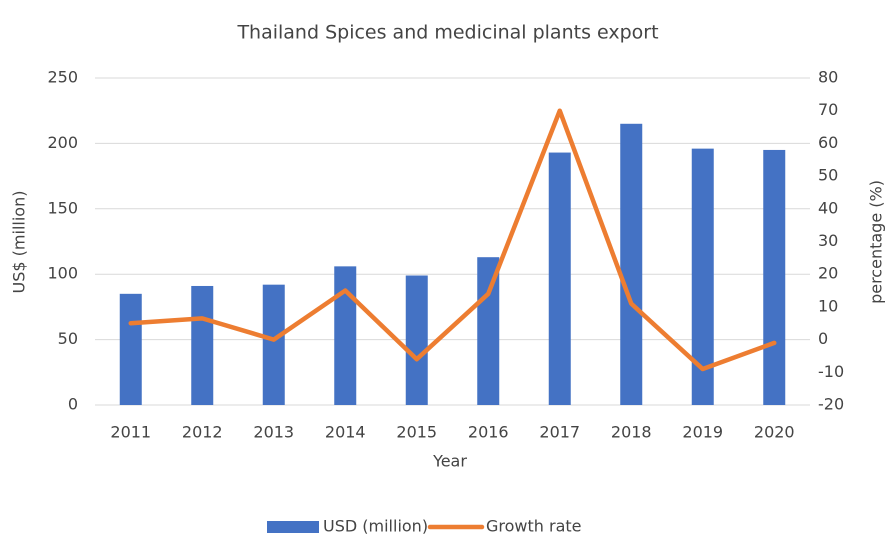 This screenshot has width=886, height=539. What do you see at coordinates (702, 432) in the screenshot?
I see `x-tick-label: 2019` at bounding box center [702, 432].